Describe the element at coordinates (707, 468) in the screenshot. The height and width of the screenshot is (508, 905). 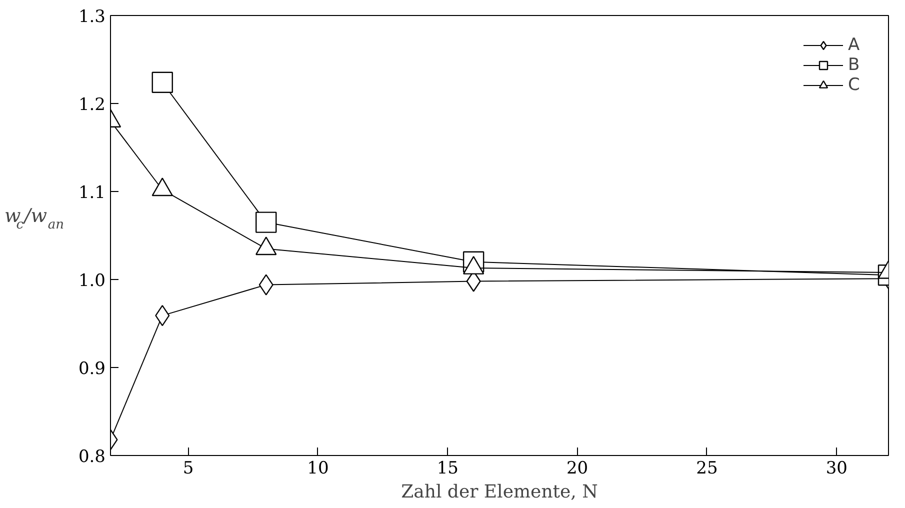
I see `x-tick-label: 25` at that location.